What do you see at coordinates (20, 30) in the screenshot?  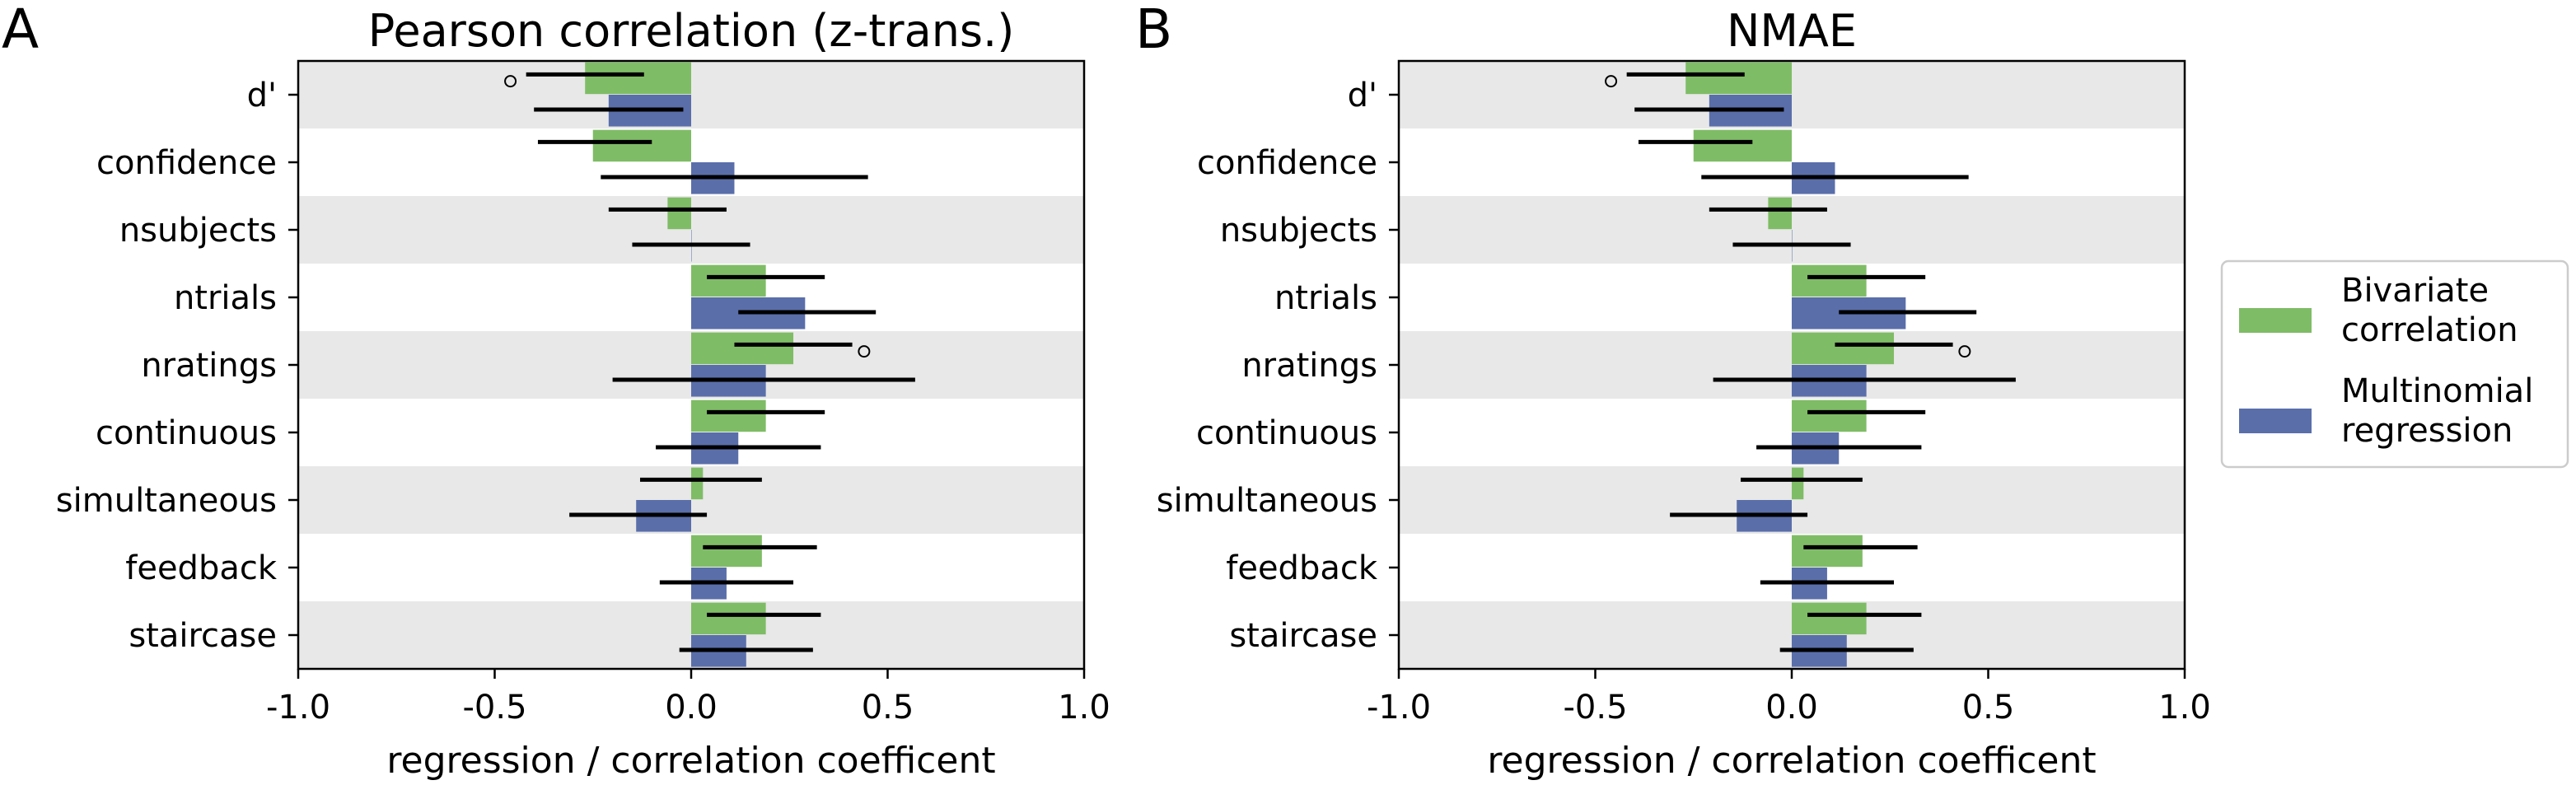 I see `panel-letter: A` at bounding box center [20, 30].